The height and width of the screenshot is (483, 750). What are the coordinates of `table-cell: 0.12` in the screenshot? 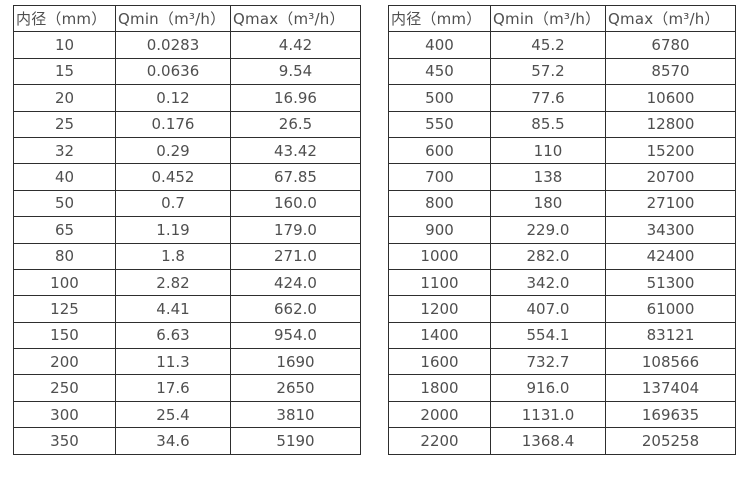 It's located at (173, 98).